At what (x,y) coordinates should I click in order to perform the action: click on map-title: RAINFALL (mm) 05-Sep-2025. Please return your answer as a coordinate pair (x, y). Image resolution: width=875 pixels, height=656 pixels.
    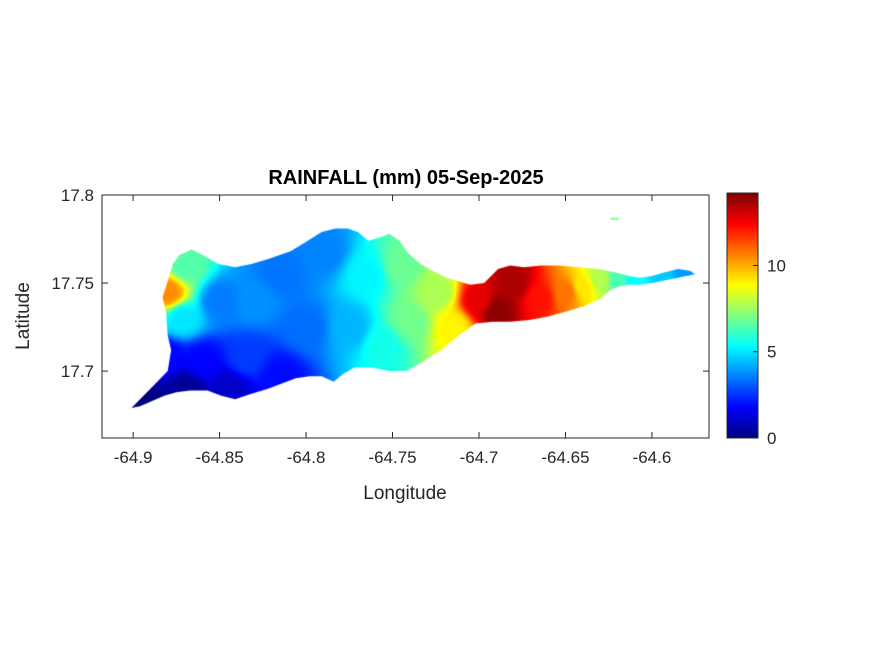
    Looking at the image, I should click on (405, 178).